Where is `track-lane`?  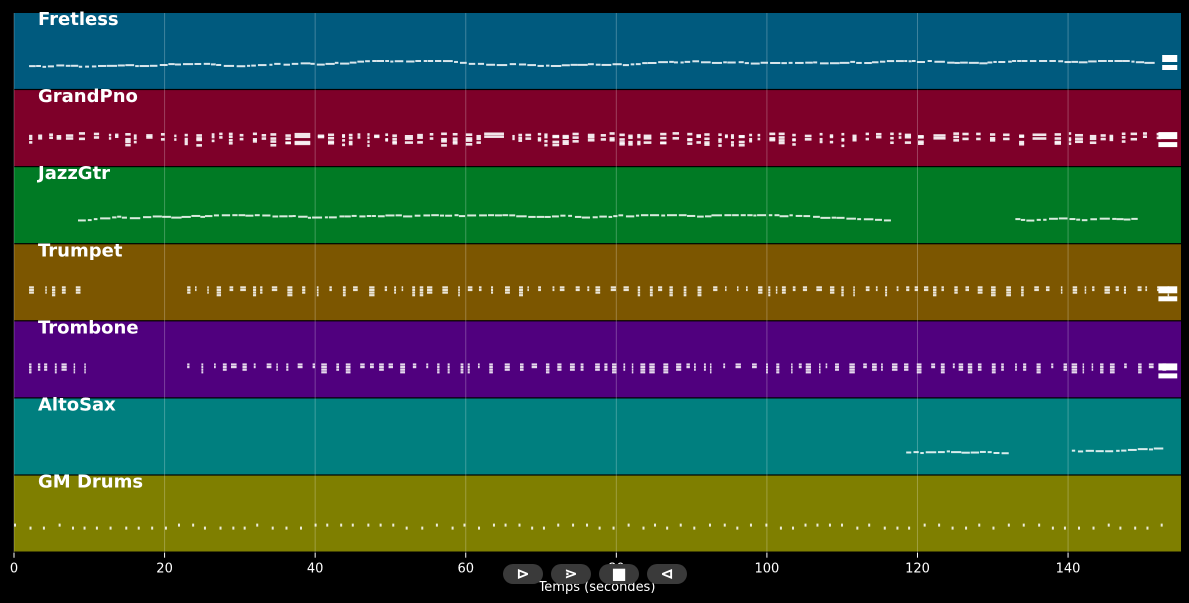
track-lane is located at coordinates (597, 205).